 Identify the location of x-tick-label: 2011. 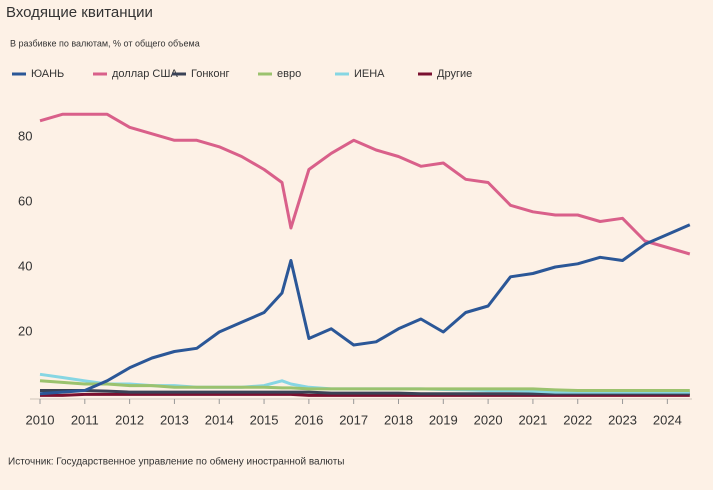
(85, 419).